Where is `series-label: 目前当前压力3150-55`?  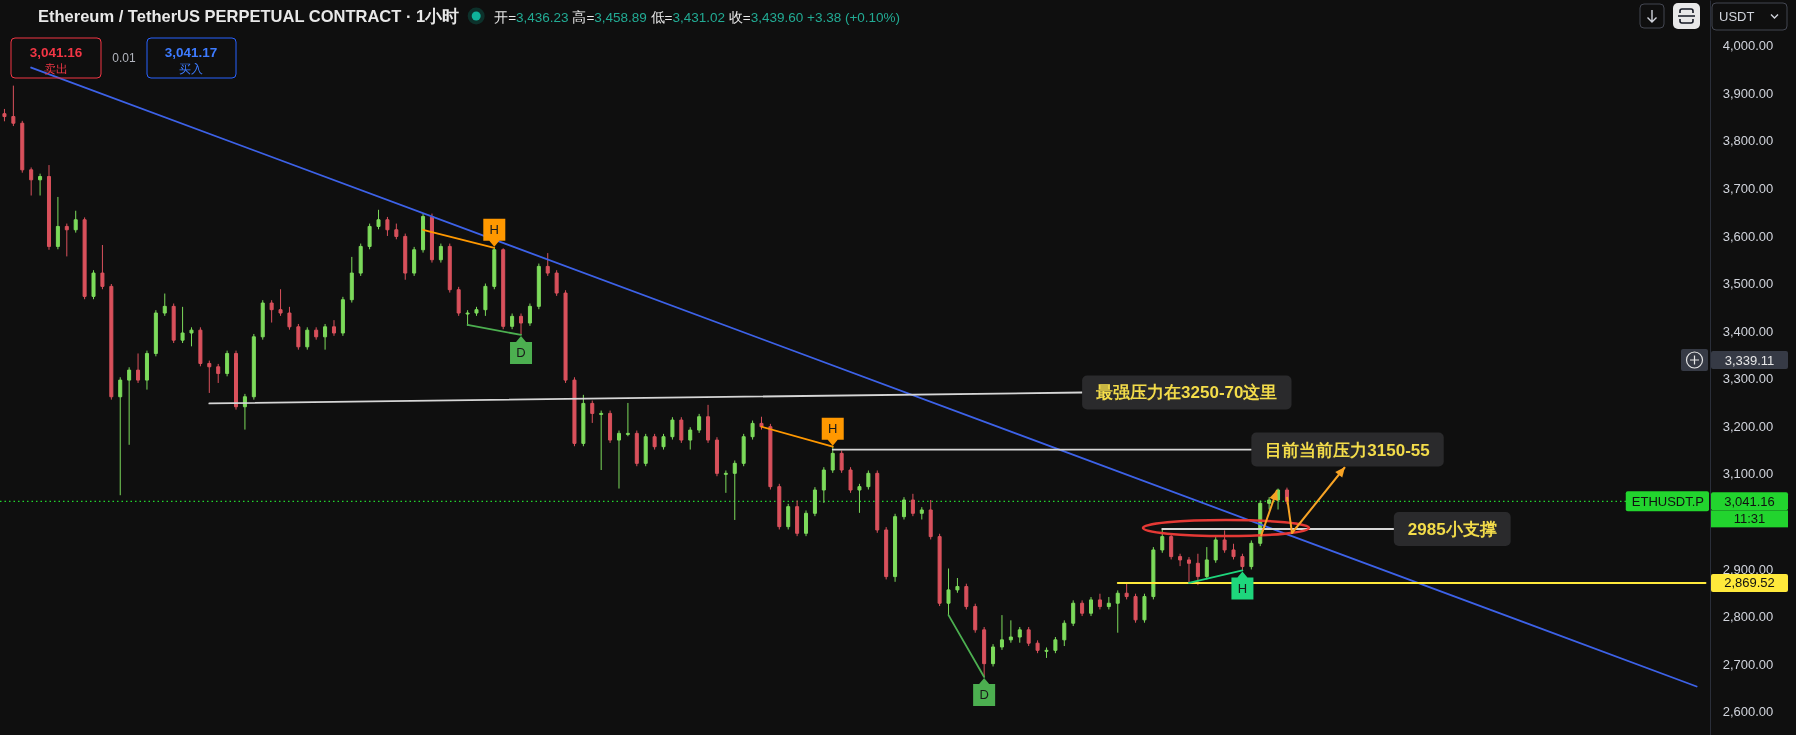 series-label: 目前当前压力3150-55 is located at coordinates (1347, 450).